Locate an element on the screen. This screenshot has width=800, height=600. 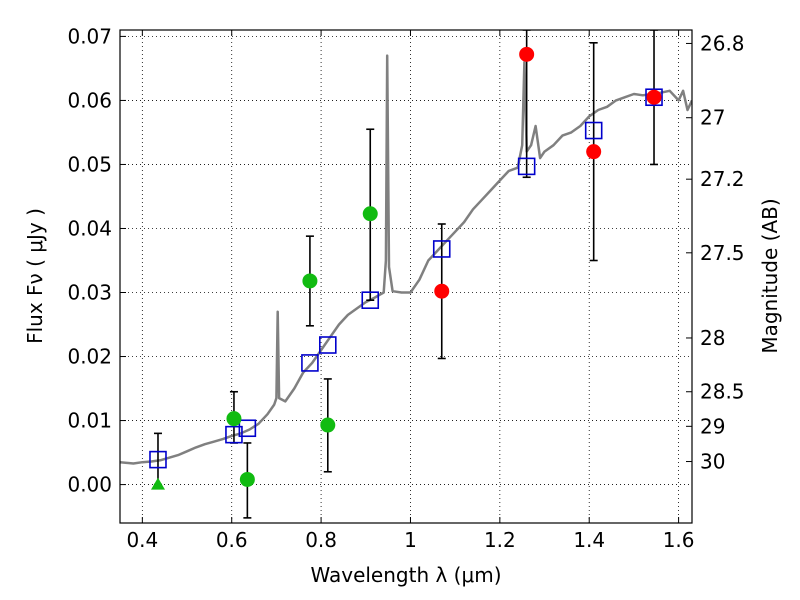
y-axis-label: Flux Fν ( μJy ) is located at coordinates (35, 276).